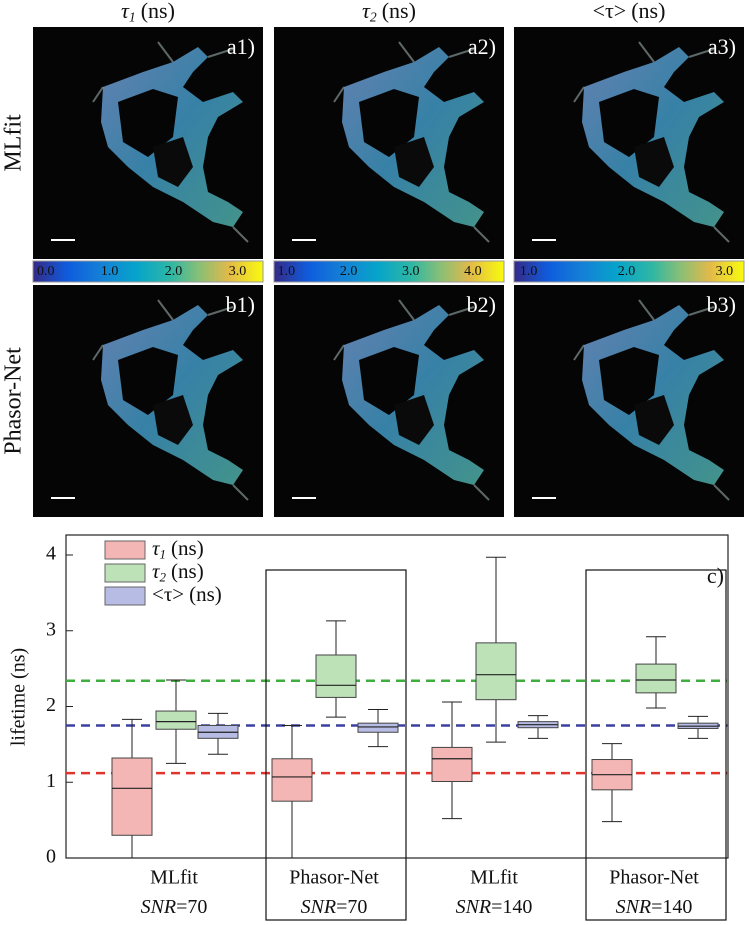  I want to click on panel-annotation: c), so click(715, 575).